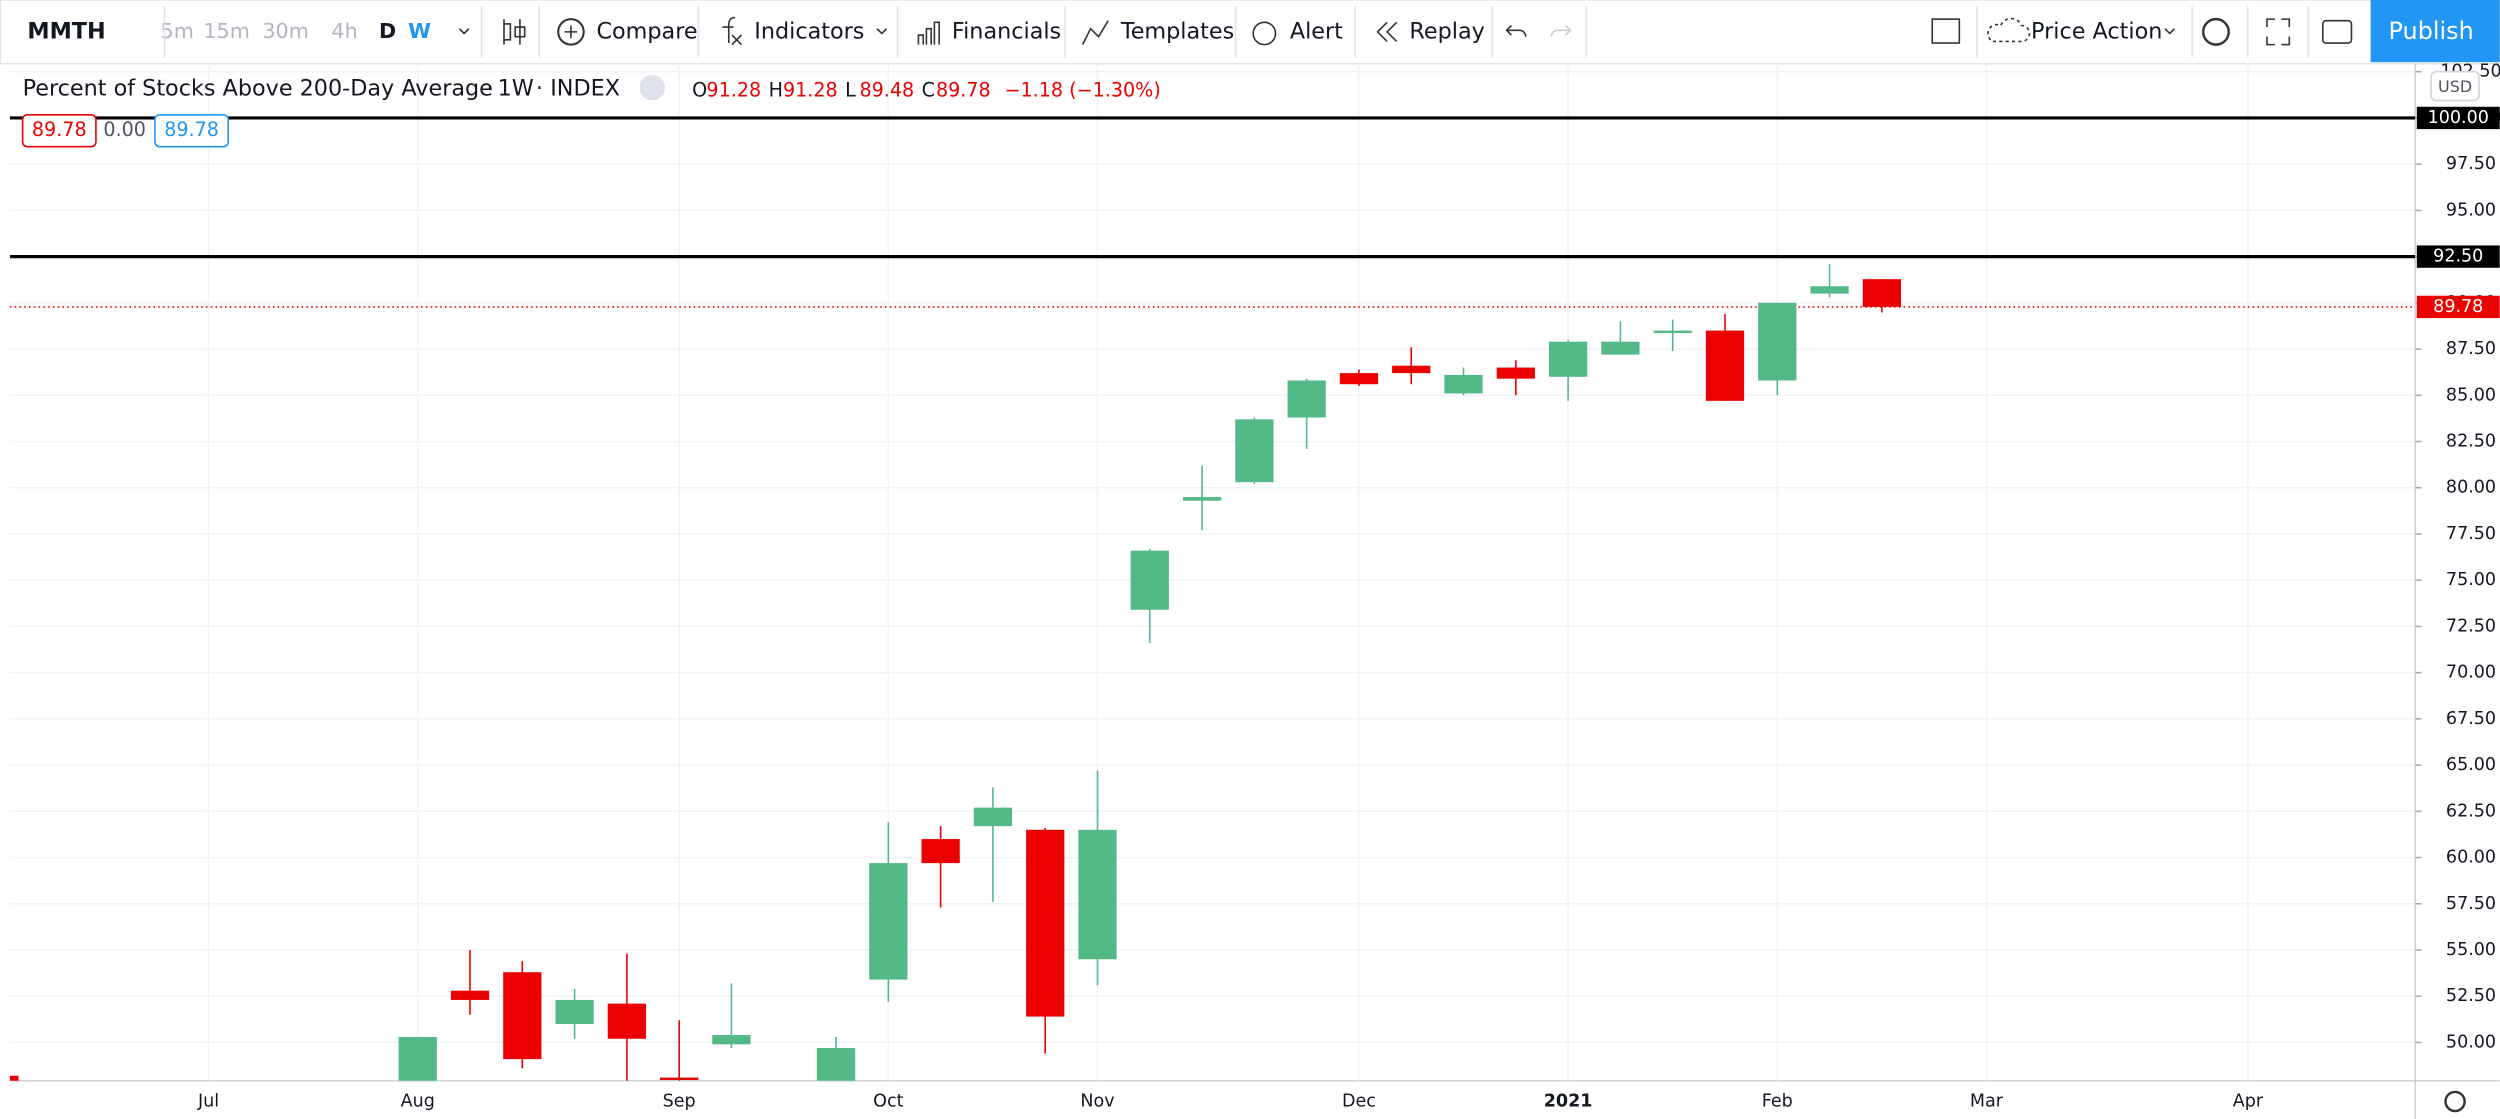  Describe the element at coordinates (285, 31) in the screenshot. I see `interval: 30m` at that location.